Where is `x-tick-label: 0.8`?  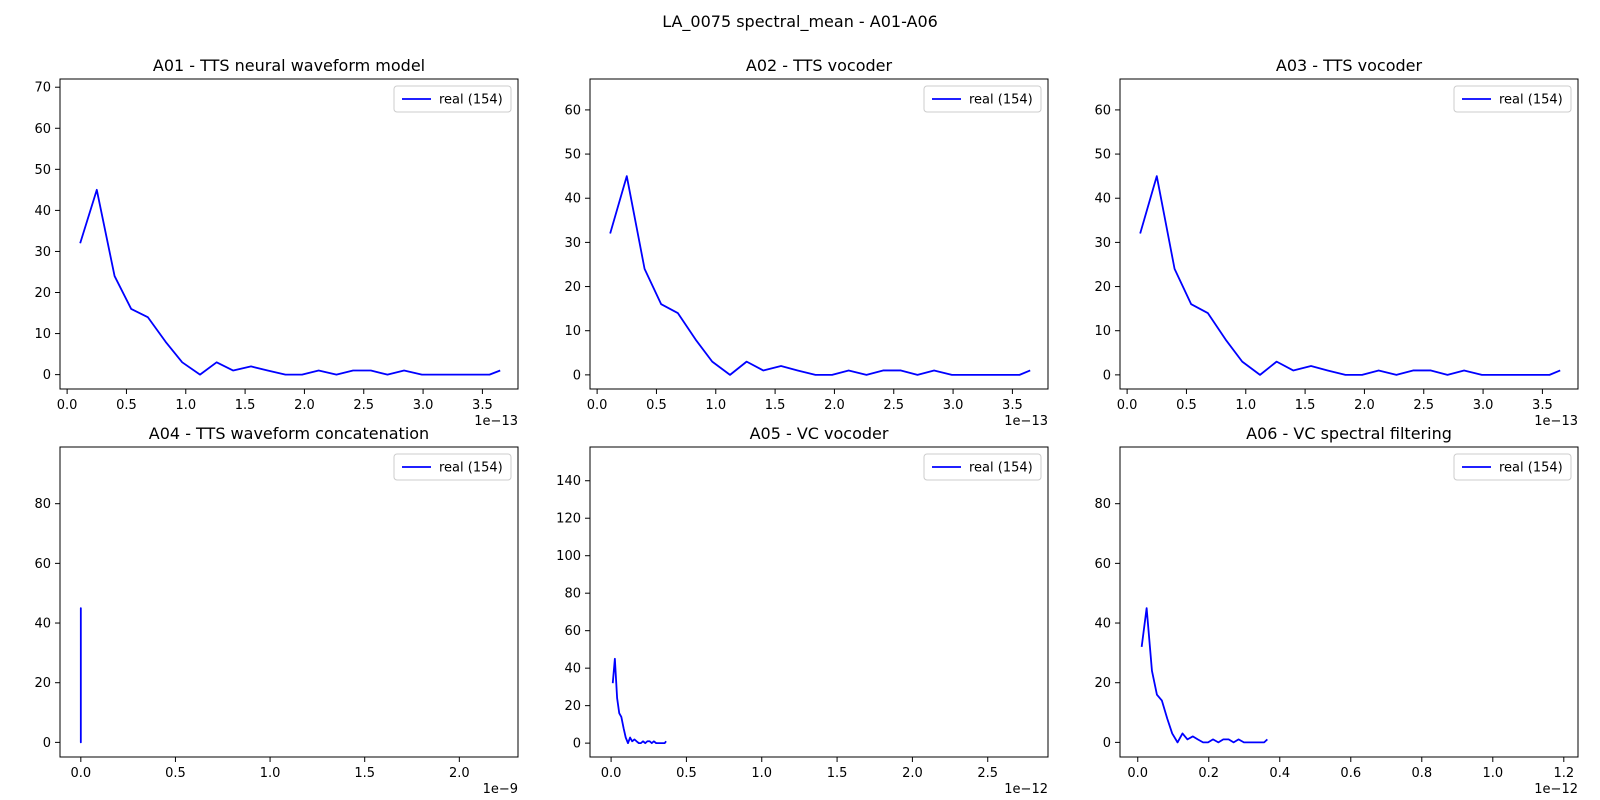
x-tick-label: 0.8 is located at coordinates (1421, 773).